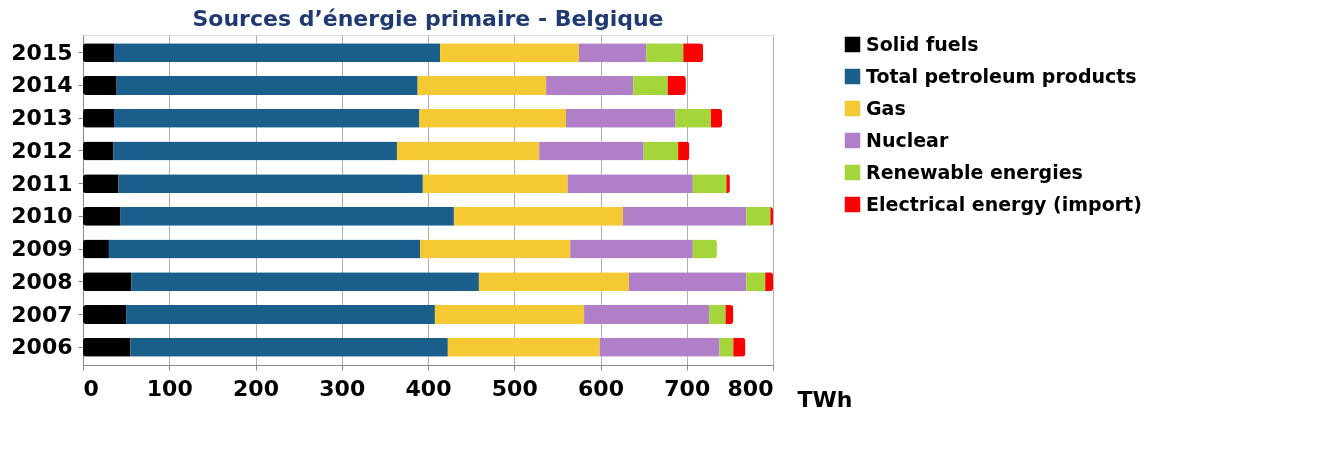 This screenshot has height=463, width=1327. Describe the element at coordinates (42, 216) in the screenshot. I see `y-tick-label: 2010` at that location.